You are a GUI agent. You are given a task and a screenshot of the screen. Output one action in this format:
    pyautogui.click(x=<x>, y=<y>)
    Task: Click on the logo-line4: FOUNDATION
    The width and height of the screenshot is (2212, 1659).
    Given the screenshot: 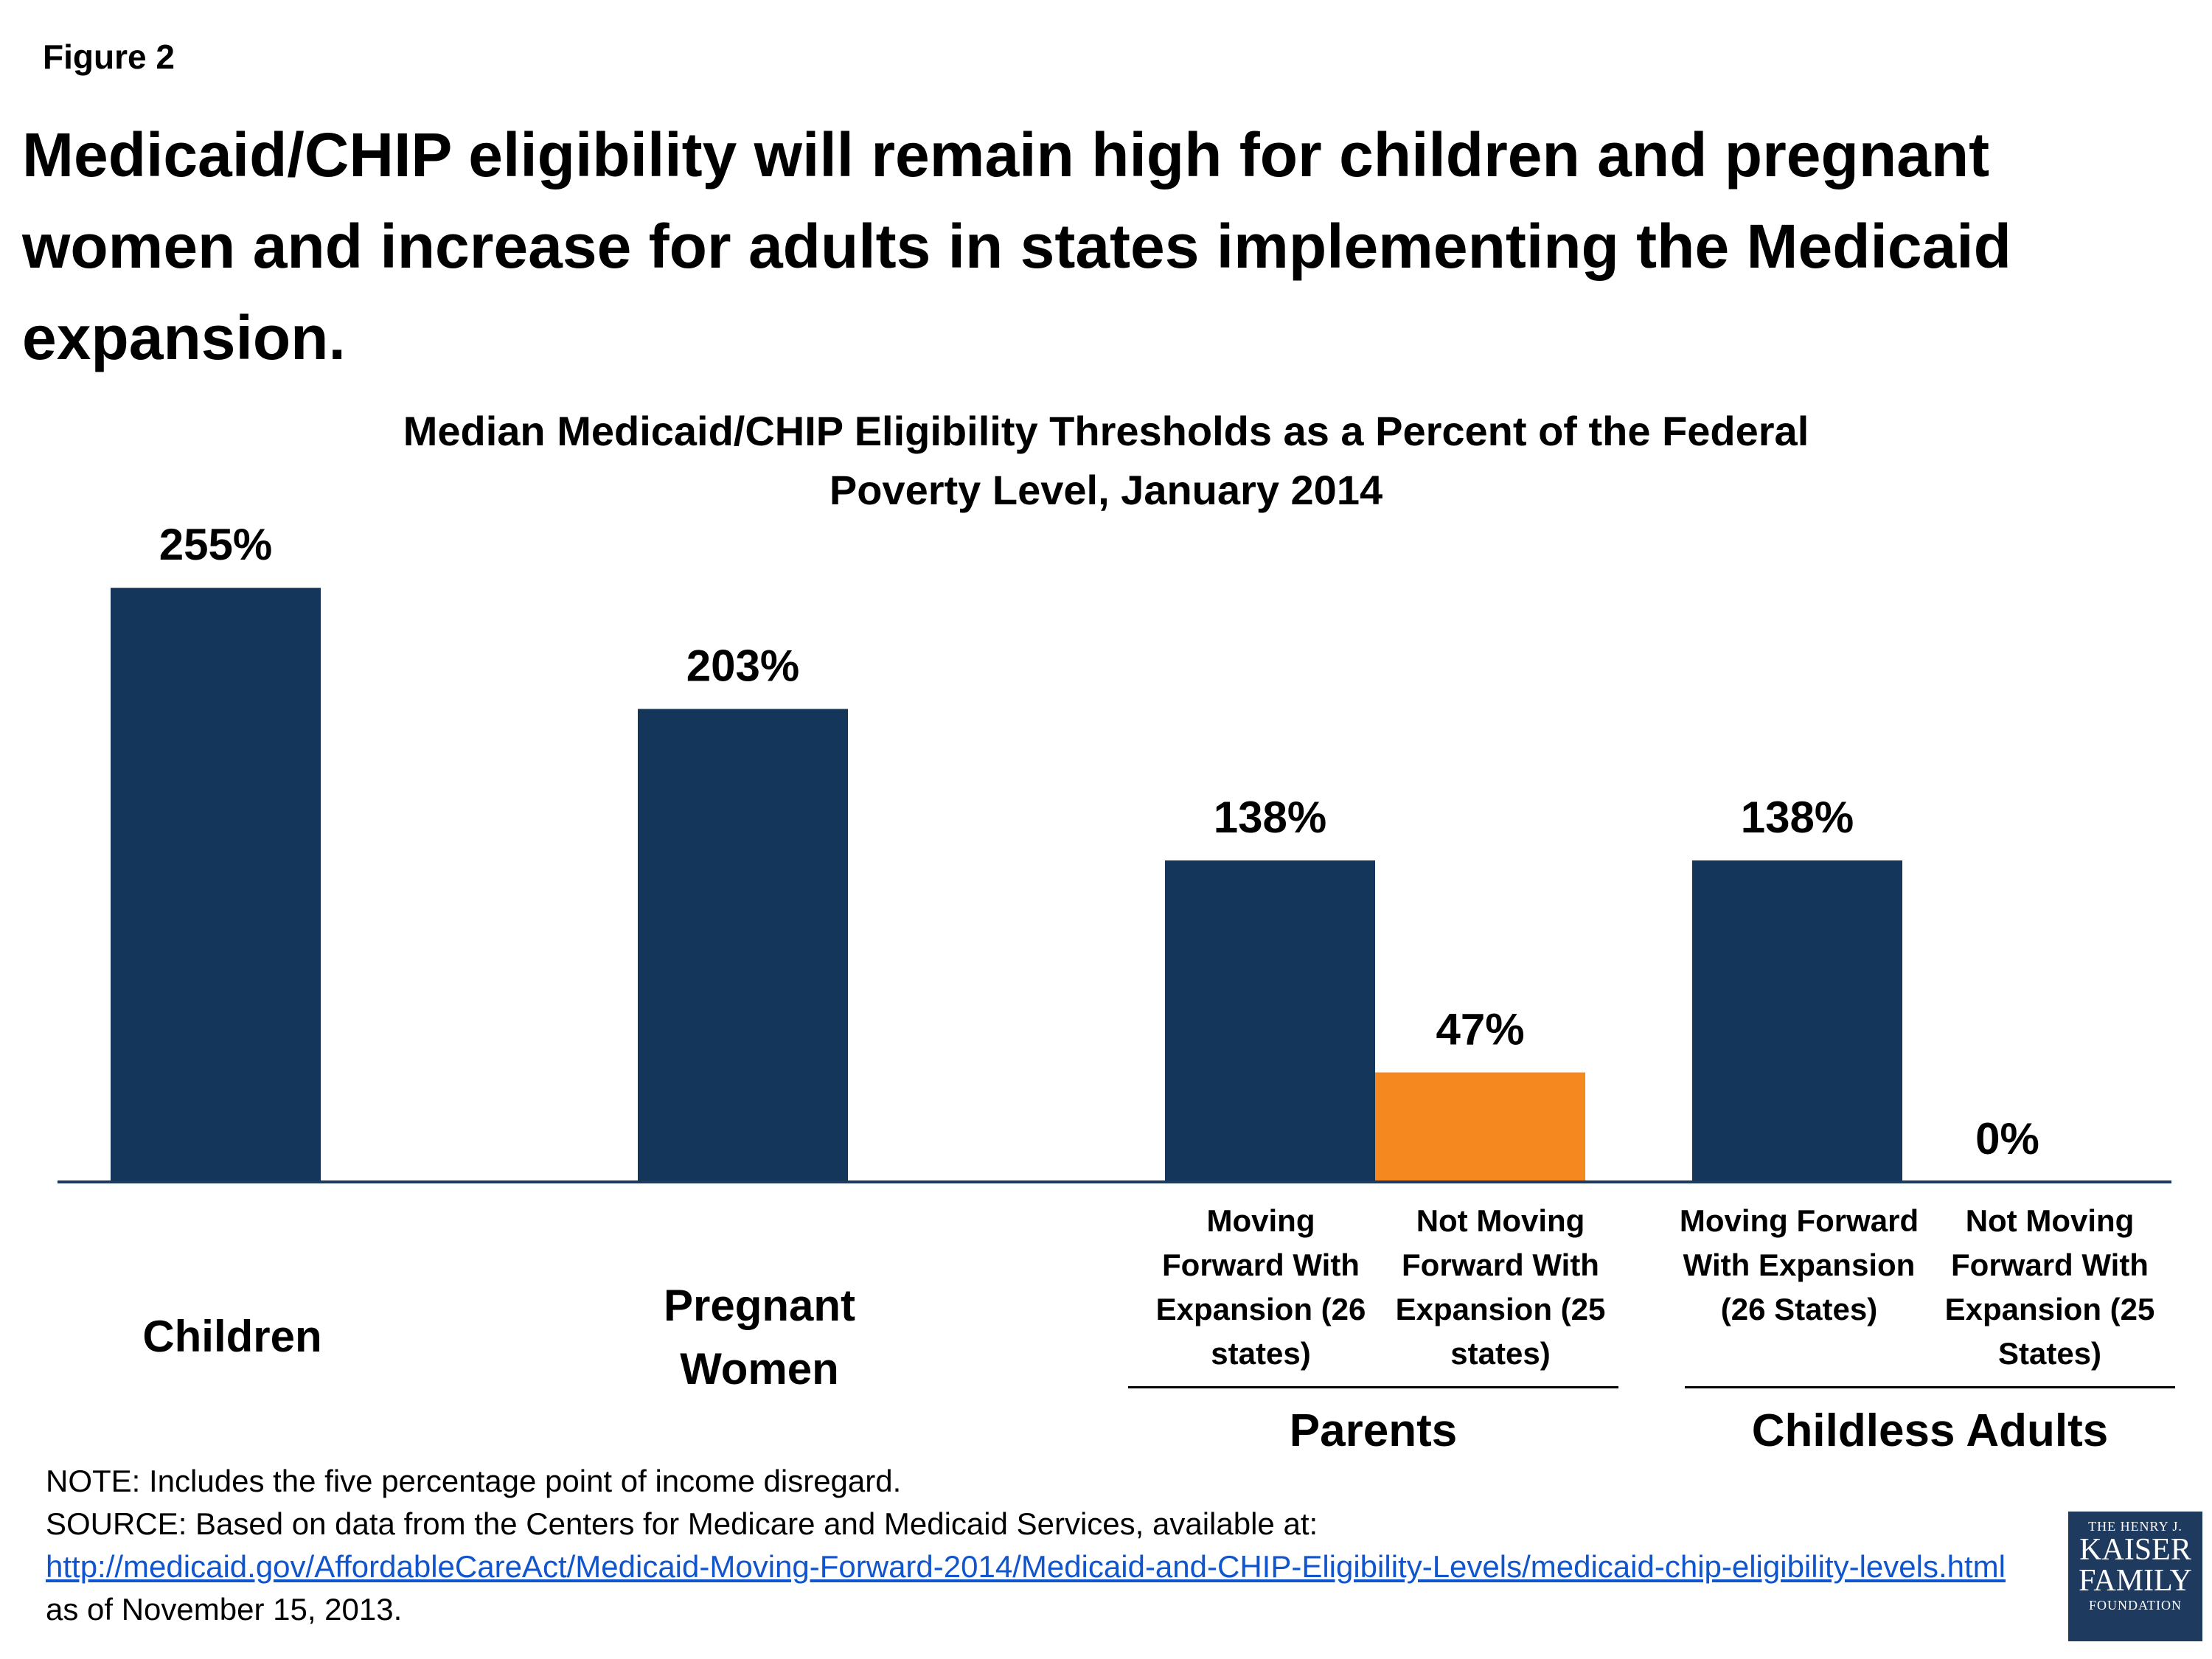 What is the action you would take?
    pyautogui.click(x=2135, y=1605)
    